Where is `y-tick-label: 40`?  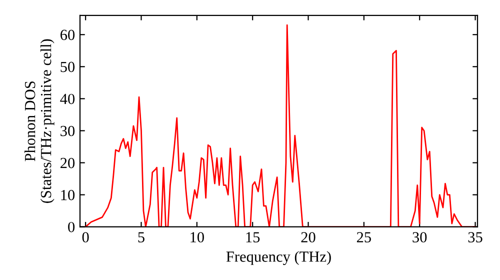 y-tick-label: 40 is located at coordinates (67, 99).